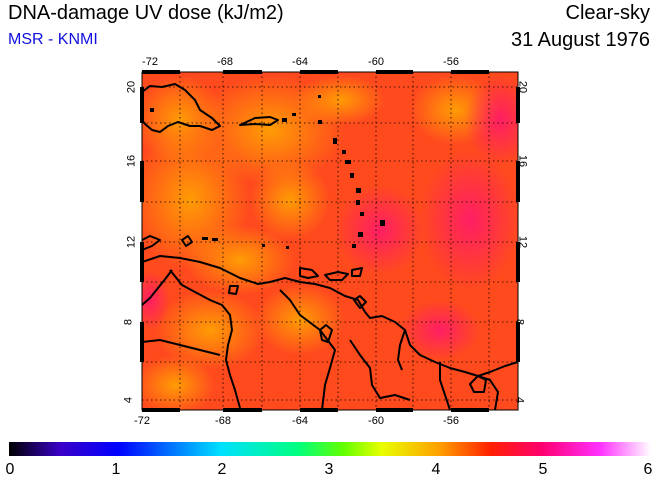 Image resolution: width=660 pixels, height=480 pixels. Describe the element at coordinates (223, 421) in the screenshot. I see `lon-tick-bottom: -68` at that location.